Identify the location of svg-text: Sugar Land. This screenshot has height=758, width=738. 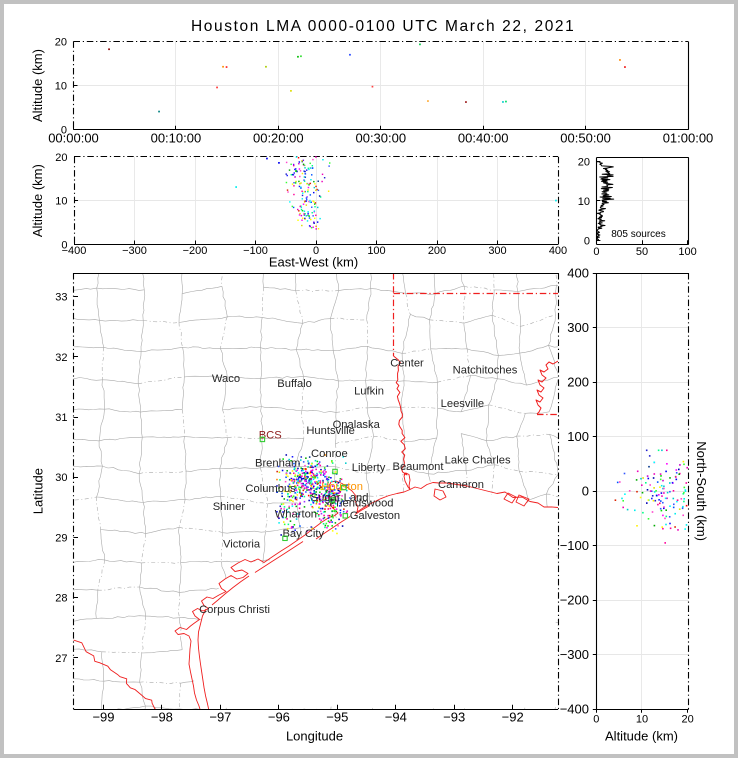
(340, 498).